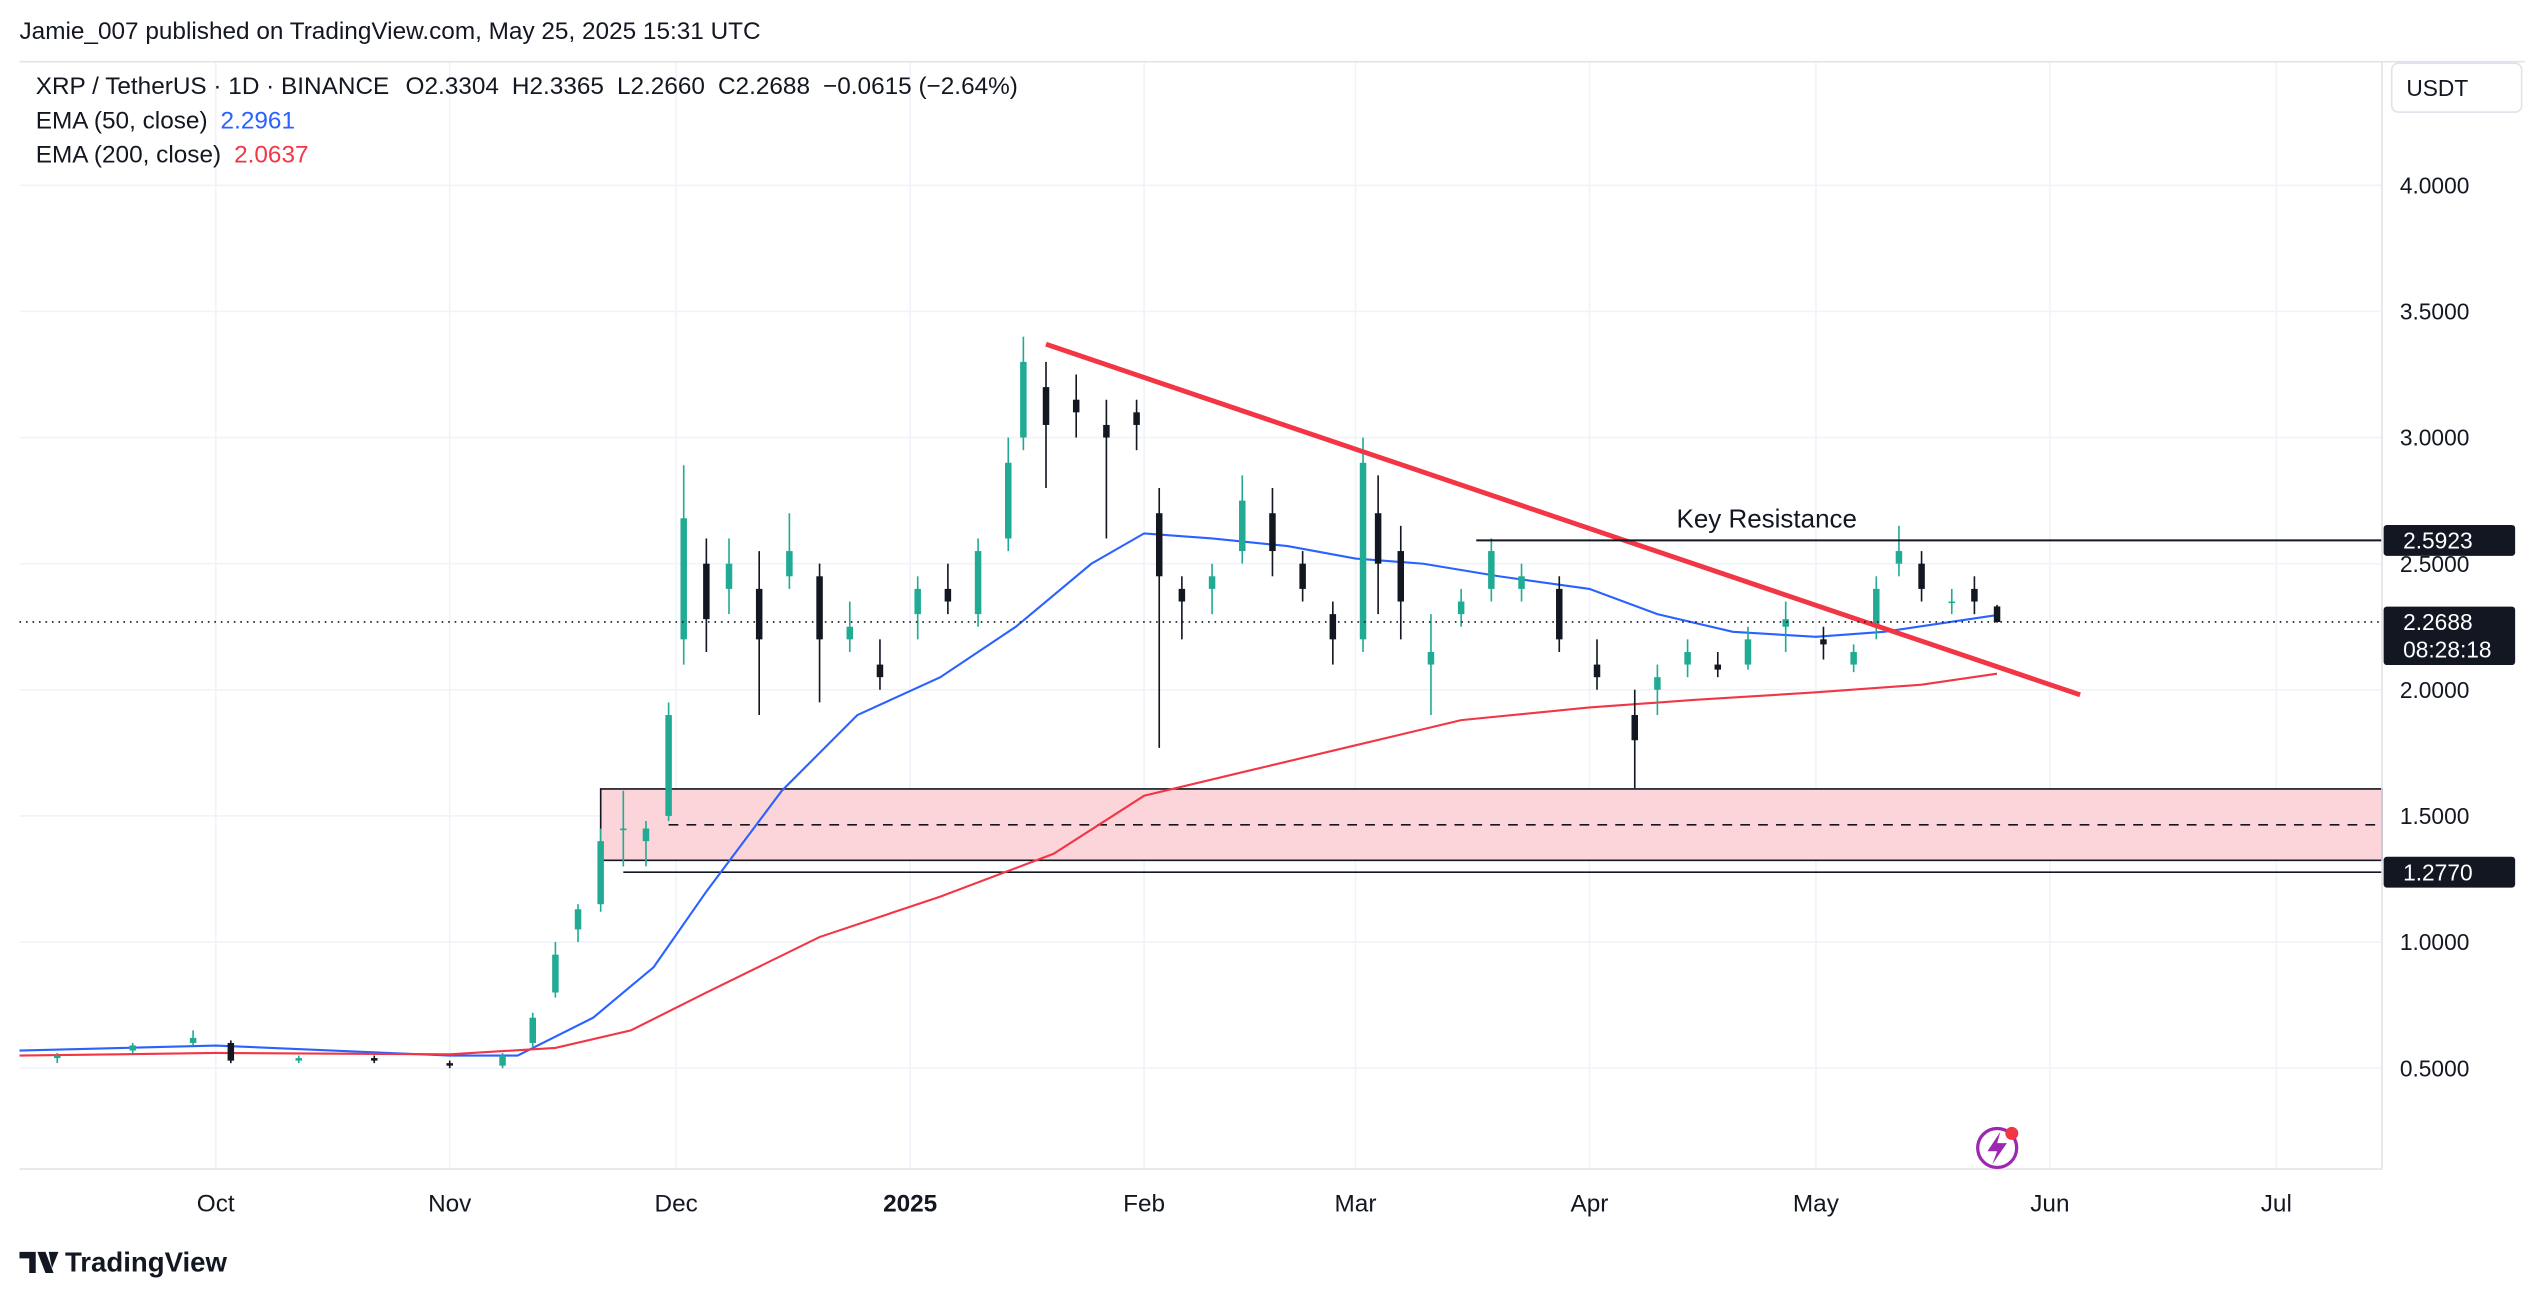  What do you see at coordinates (676, 1203) in the screenshot?
I see `x-tick-label: Dec` at bounding box center [676, 1203].